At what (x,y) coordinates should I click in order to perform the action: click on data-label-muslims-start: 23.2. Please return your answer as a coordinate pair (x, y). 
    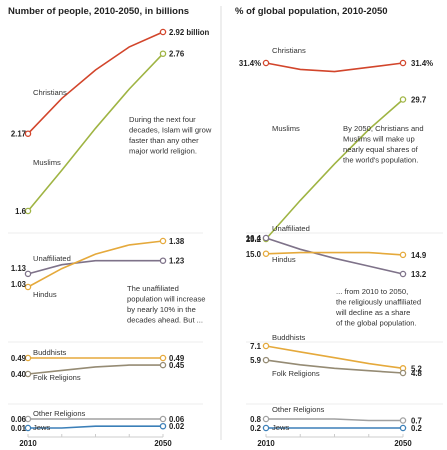
    Looking at the image, I should click on (254, 239).